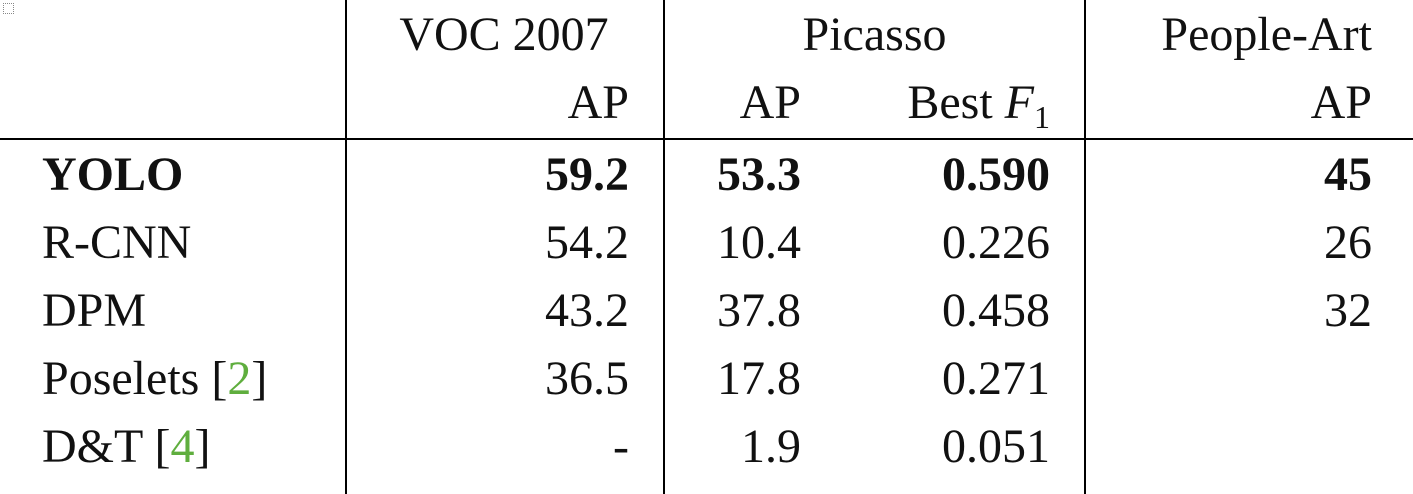  I want to click on people-art-ap-cell: 32, so click(1348, 310).